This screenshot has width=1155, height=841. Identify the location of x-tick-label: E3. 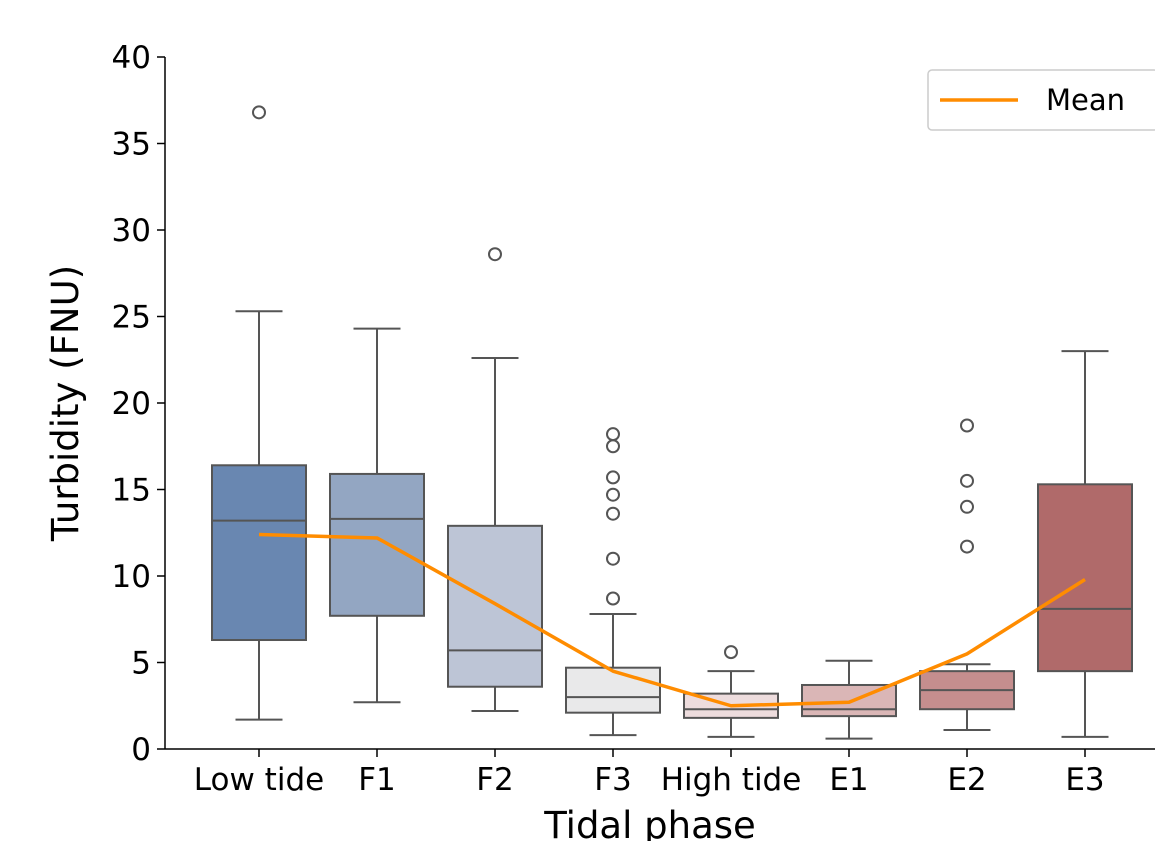
(1084, 780).